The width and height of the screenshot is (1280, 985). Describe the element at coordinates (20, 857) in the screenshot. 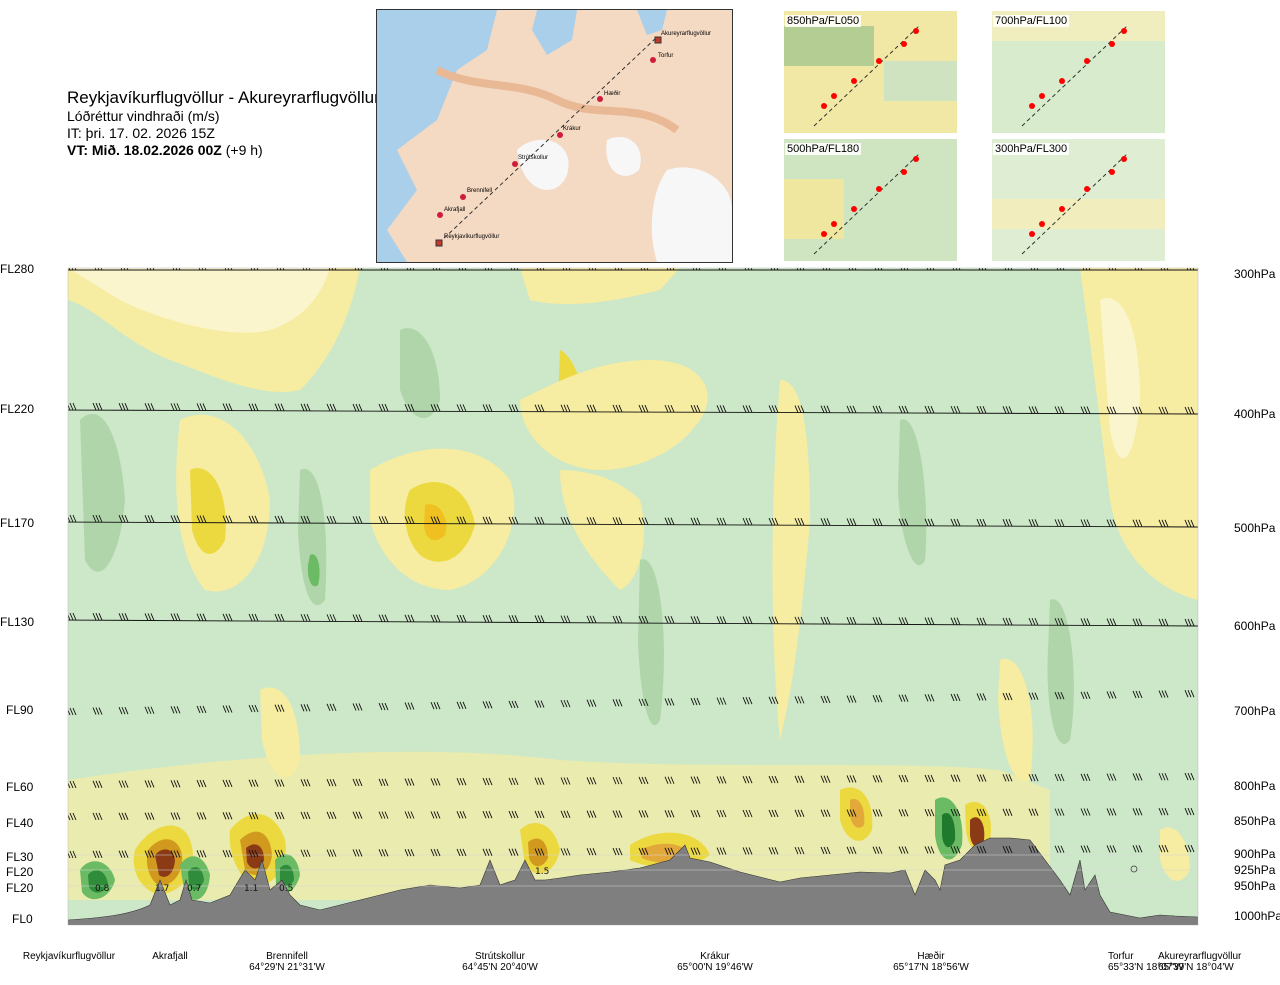

I see `left-level-label: FL30` at that location.